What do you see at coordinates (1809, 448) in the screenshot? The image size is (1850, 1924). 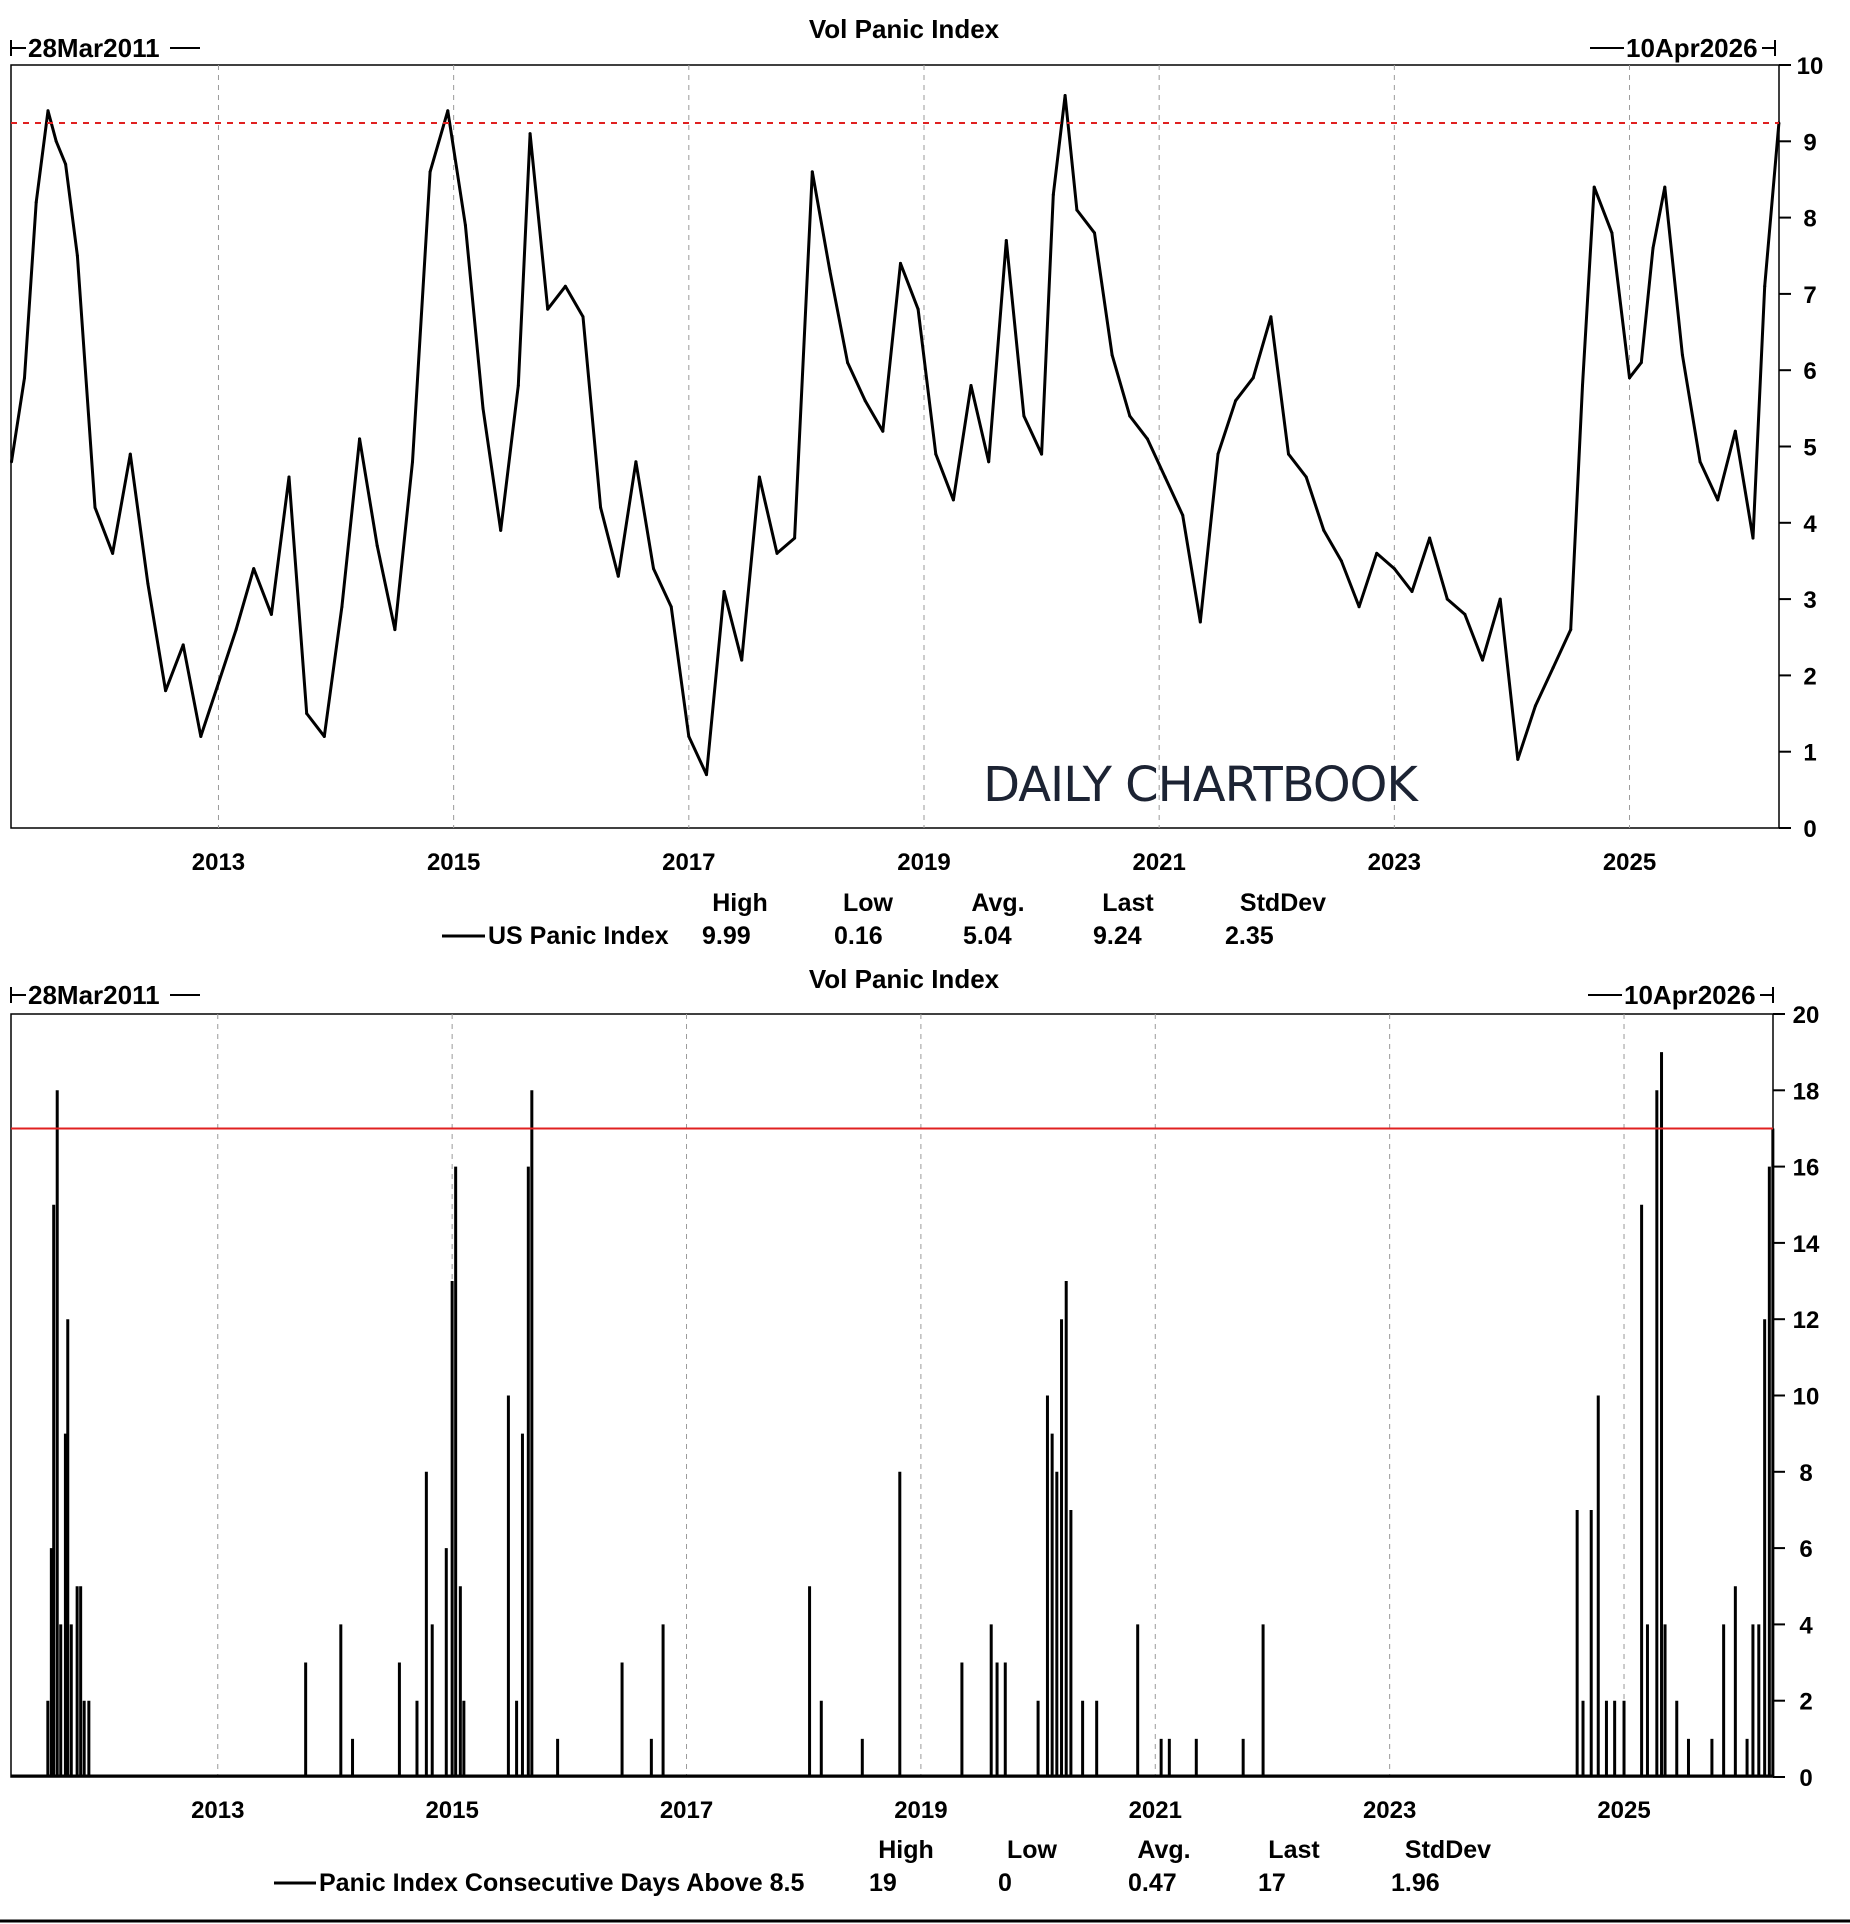 I see `y-tick-label-5: 5` at bounding box center [1809, 448].